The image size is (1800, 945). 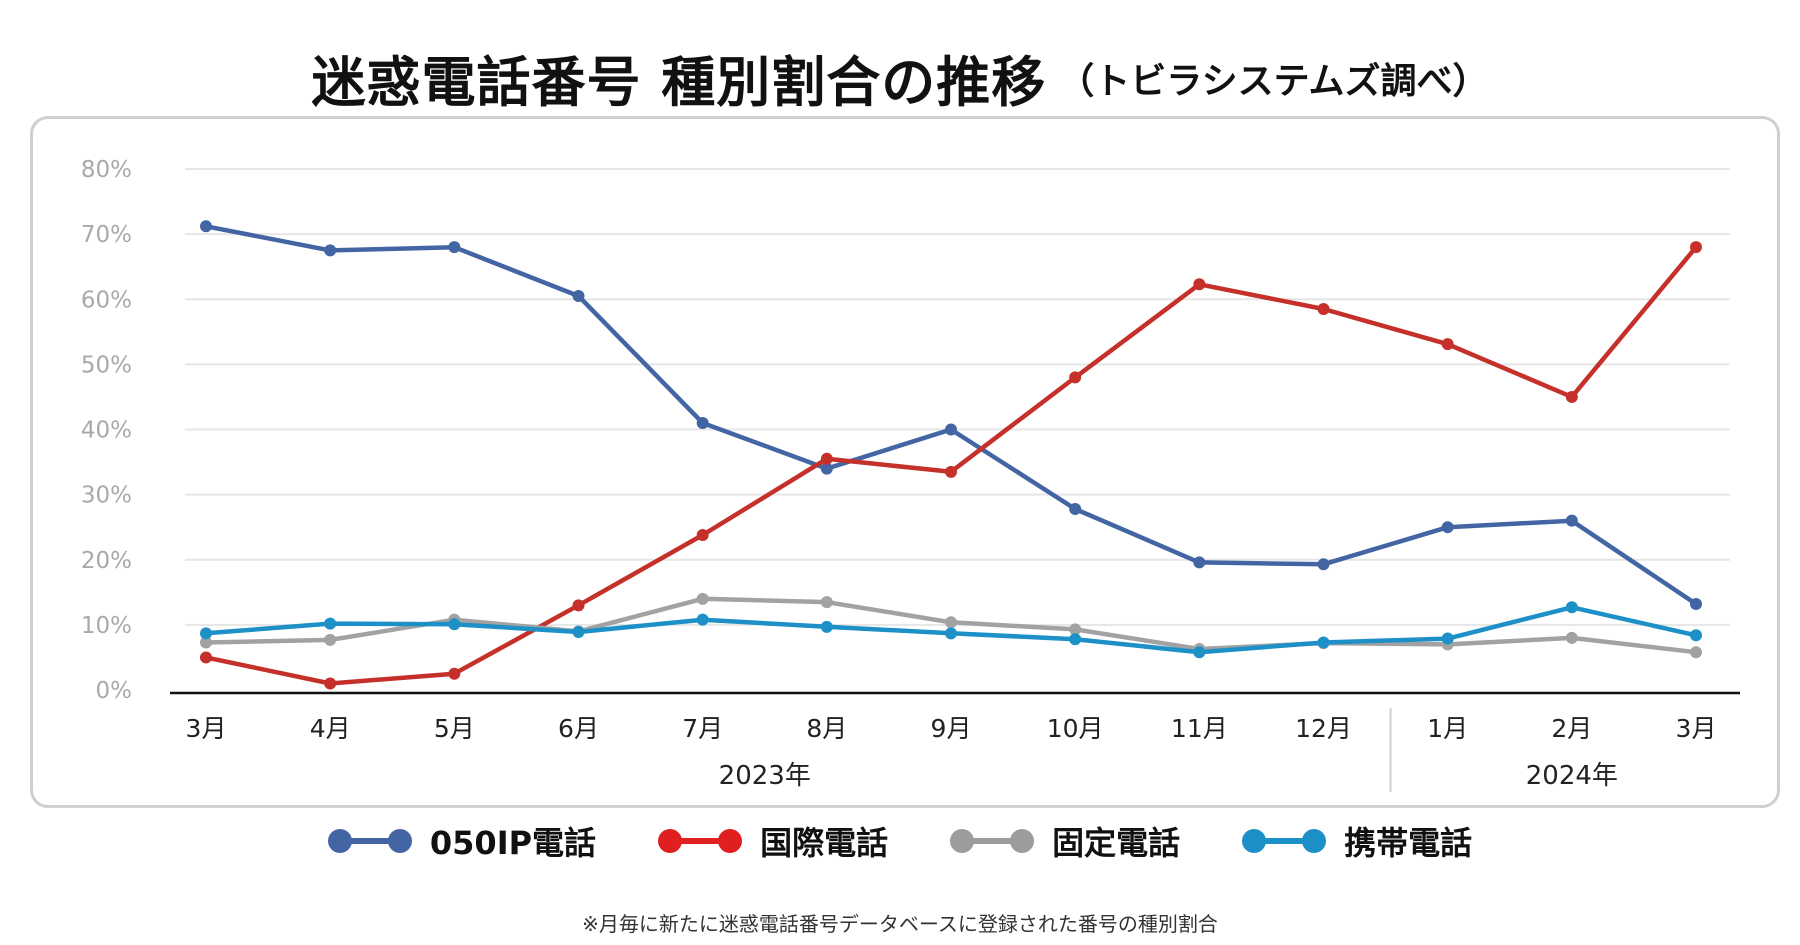 I want to click on x-tick-label: 12月, so click(x=1323, y=728).